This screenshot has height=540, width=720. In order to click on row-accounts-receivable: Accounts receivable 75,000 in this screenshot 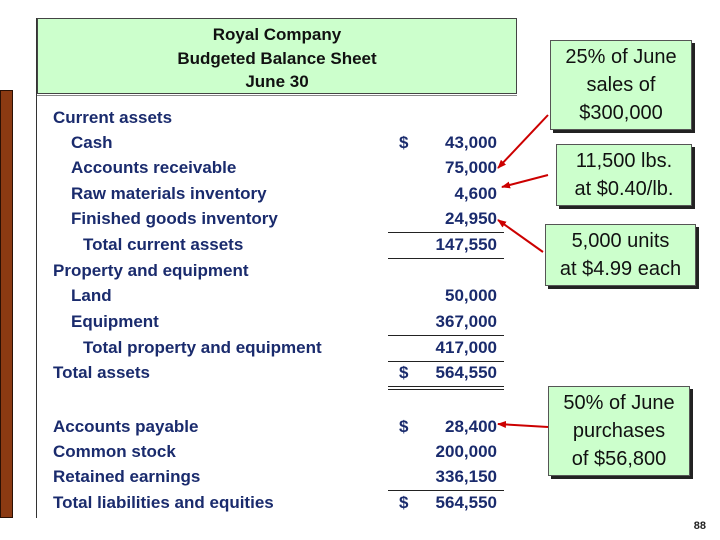, I will do `click(277, 168)`.